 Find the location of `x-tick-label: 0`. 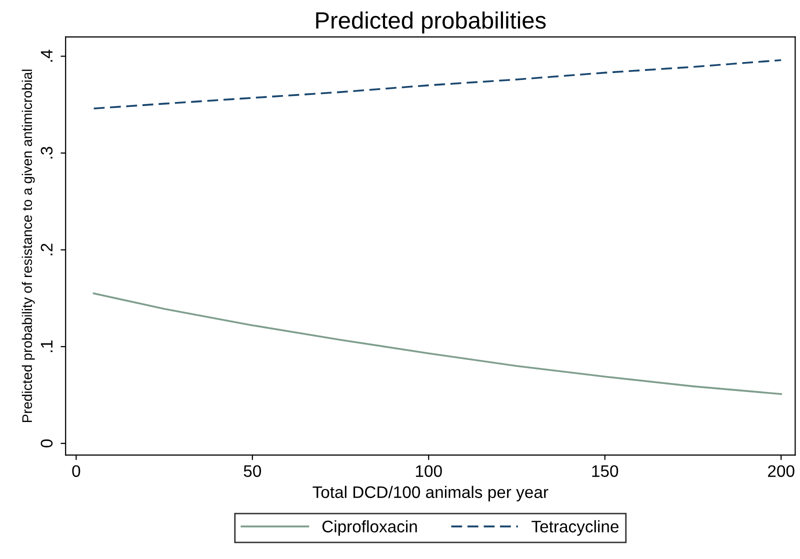

x-tick-label: 0 is located at coordinates (76, 471).